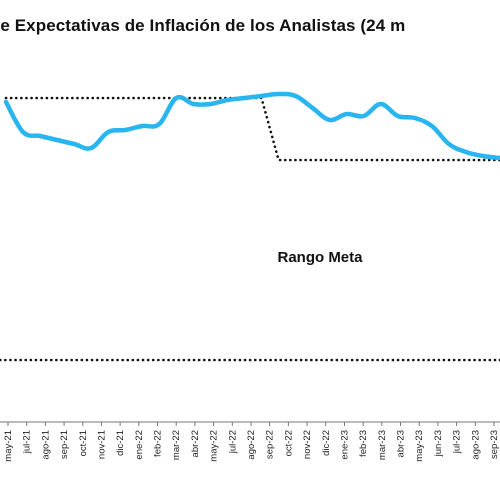  Describe the element at coordinates (419, 446) in the screenshot. I see `x-tick-label-may-23: may-23` at that location.